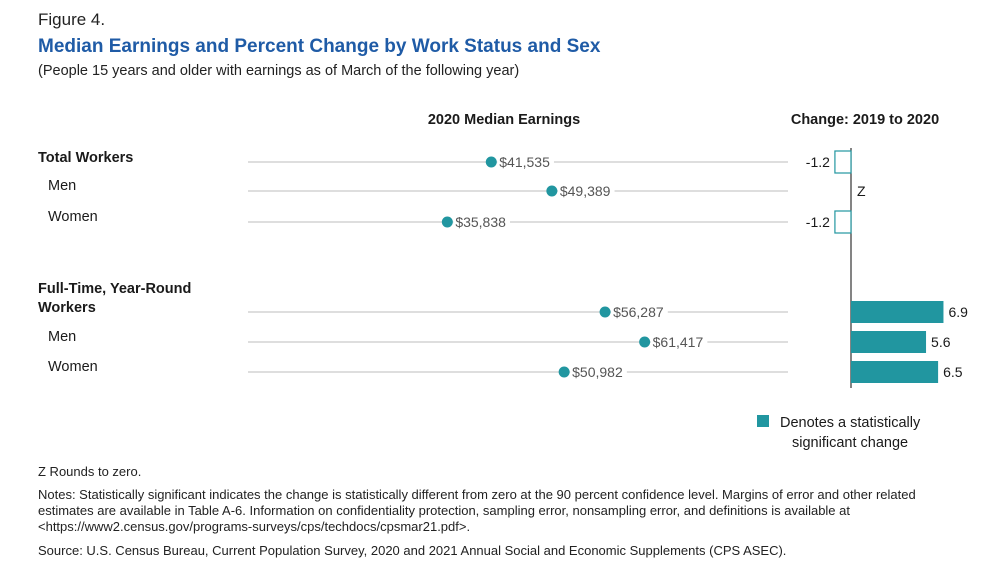 The image size is (997, 580). What do you see at coordinates (763, 421) in the screenshot?
I see `legend-swatch` at bounding box center [763, 421].